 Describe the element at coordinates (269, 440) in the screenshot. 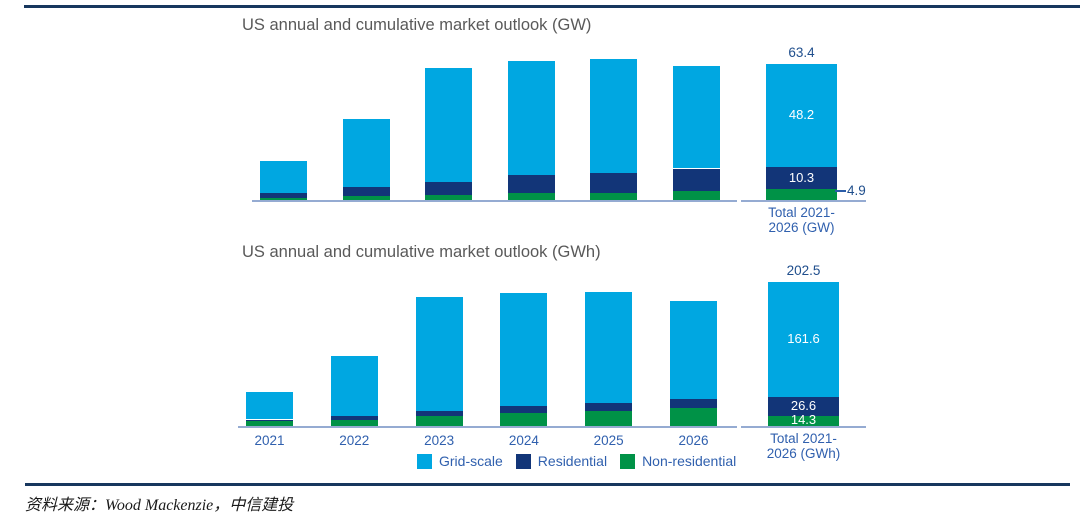

I see `x-axis-label-2021: 2021` at that location.